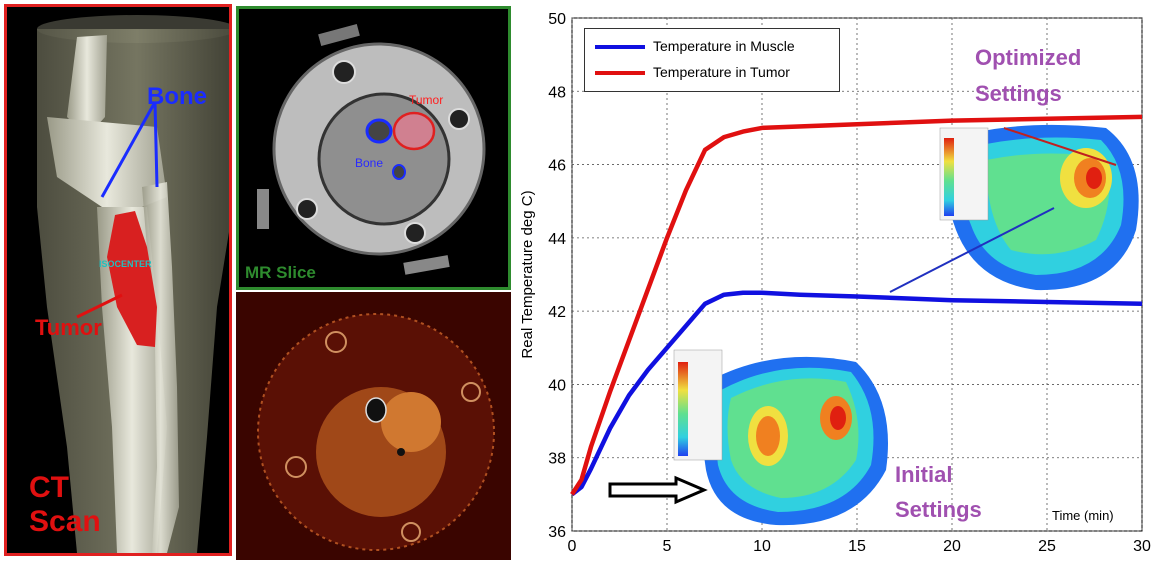  I want to click on initial-settings-line2: Settings, so click(938, 509).